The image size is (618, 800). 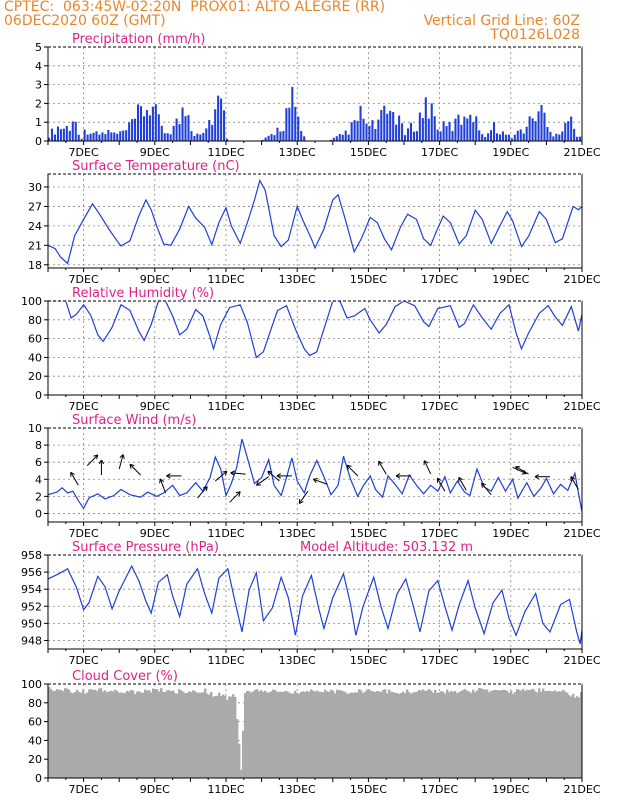 I want to click on pressure-ytick-label: 958, so click(x=31, y=555).